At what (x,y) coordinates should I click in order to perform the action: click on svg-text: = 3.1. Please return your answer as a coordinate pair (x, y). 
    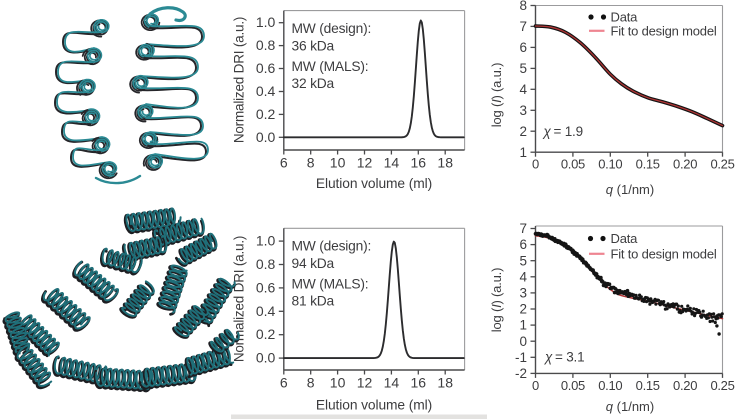
    Looking at the image, I should click on (569, 357).